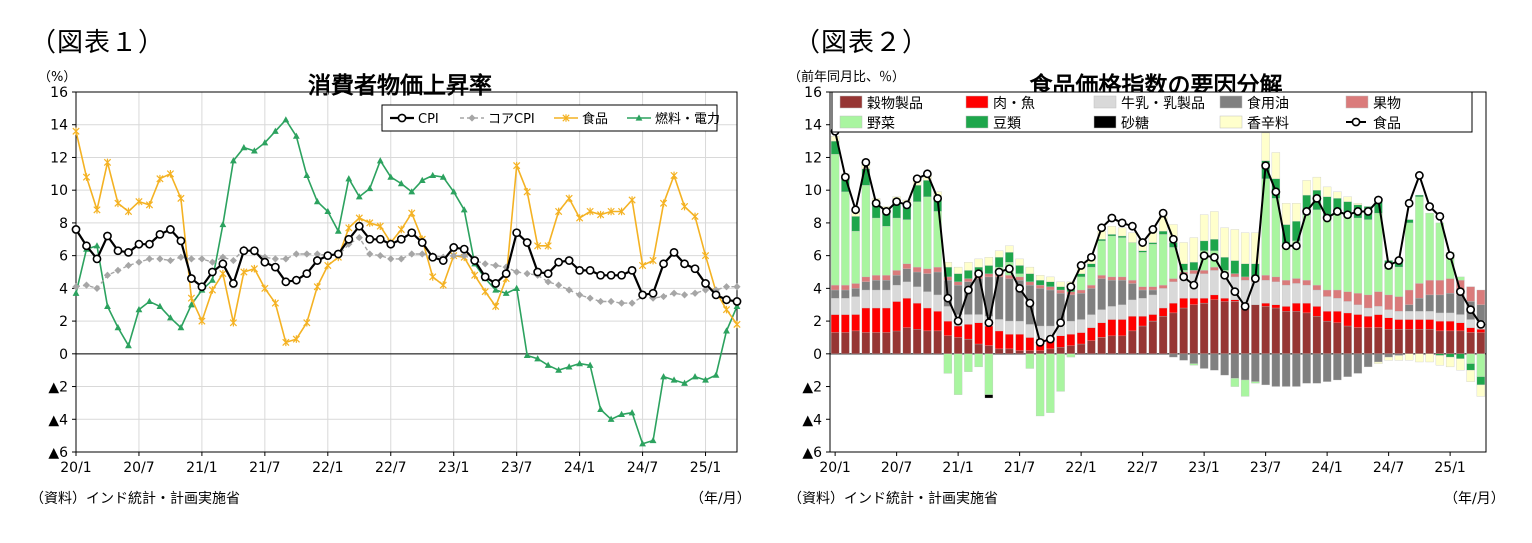 The width and height of the screenshot is (1532, 543). I want to click on series-line, so click(406, 263).